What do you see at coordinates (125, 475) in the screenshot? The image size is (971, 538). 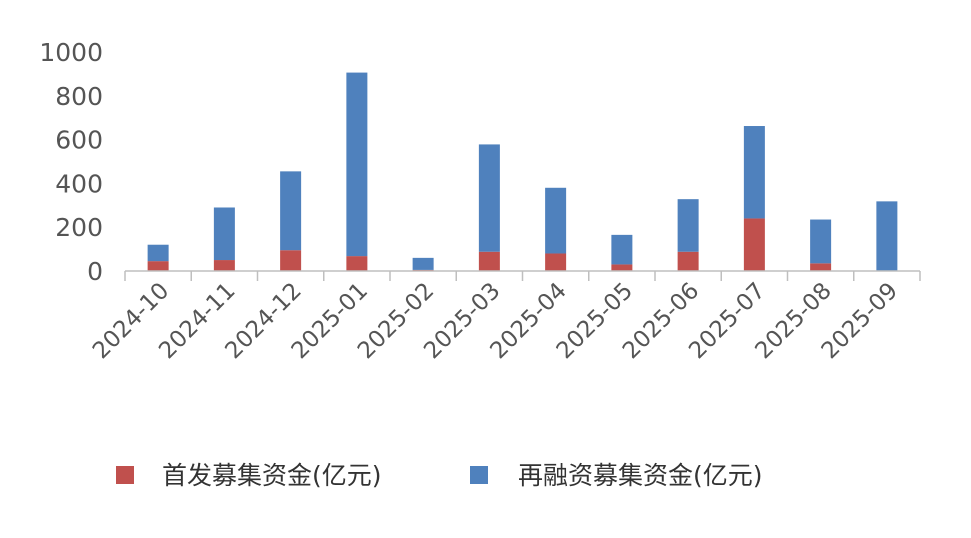 I see `legend-swatch-ipo` at bounding box center [125, 475].